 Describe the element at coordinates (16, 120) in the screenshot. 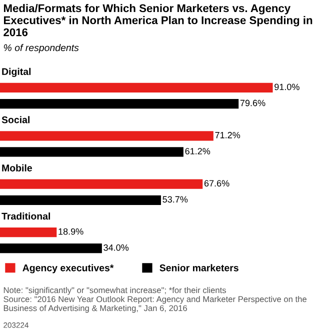

I see `y-tick-label: Social` at that location.